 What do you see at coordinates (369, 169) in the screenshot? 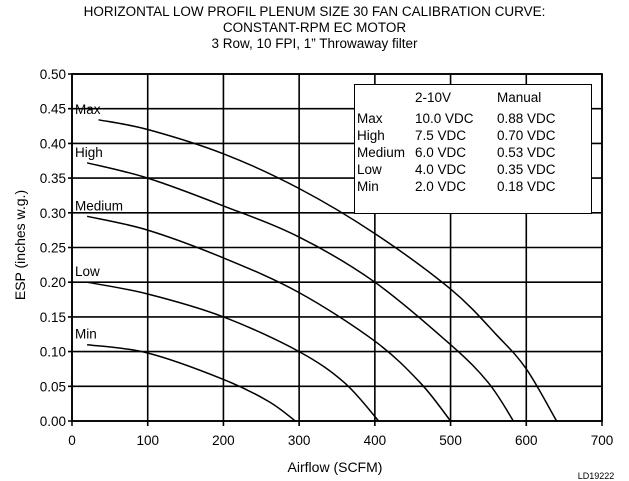
I see `table-cell: Low` at bounding box center [369, 169].